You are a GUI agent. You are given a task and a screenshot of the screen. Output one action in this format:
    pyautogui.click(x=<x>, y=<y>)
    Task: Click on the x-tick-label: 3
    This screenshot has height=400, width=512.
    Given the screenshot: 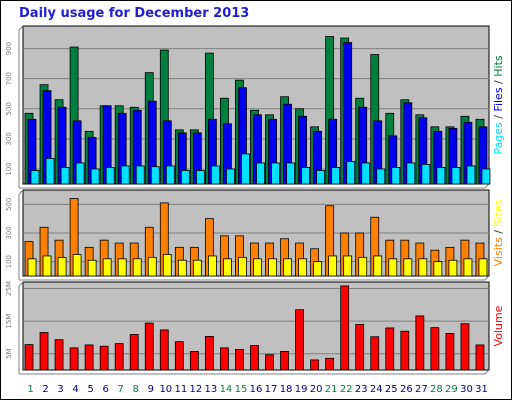 What is the action you would take?
    pyautogui.click(x=60, y=389)
    